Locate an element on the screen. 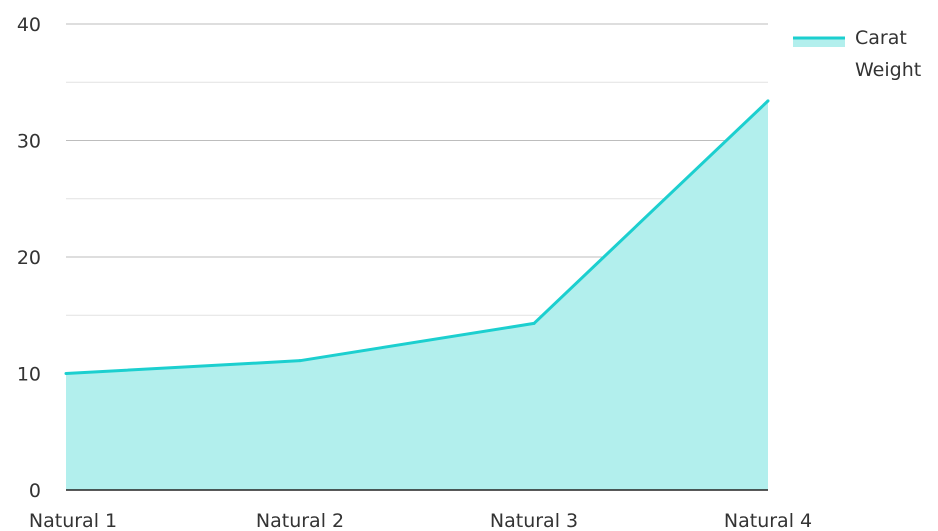  y-axis-tick-labels: 0 10 20 30 40 is located at coordinates (29, 258).